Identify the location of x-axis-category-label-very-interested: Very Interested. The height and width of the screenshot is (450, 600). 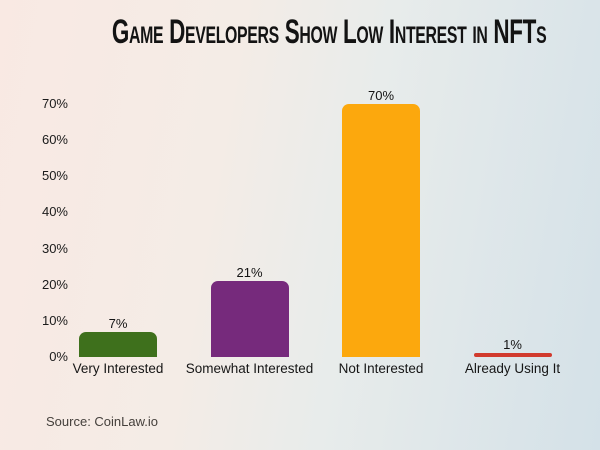
(118, 368).